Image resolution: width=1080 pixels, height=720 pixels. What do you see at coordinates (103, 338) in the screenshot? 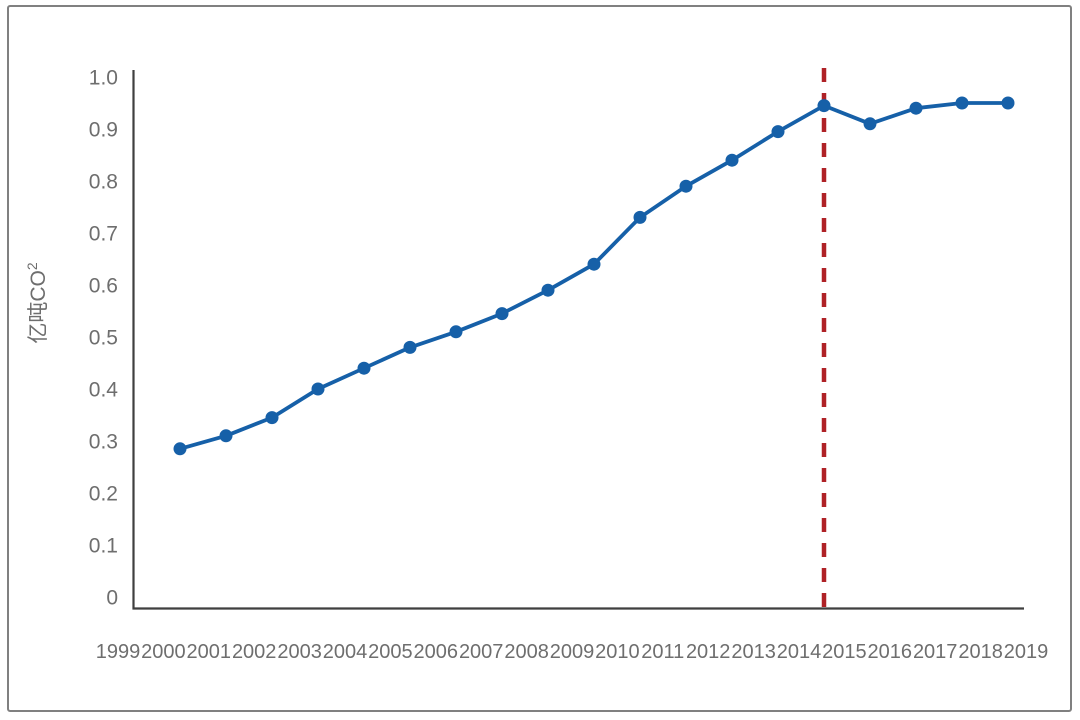
I see `y-tick-label: 0.5` at bounding box center [103, 338].